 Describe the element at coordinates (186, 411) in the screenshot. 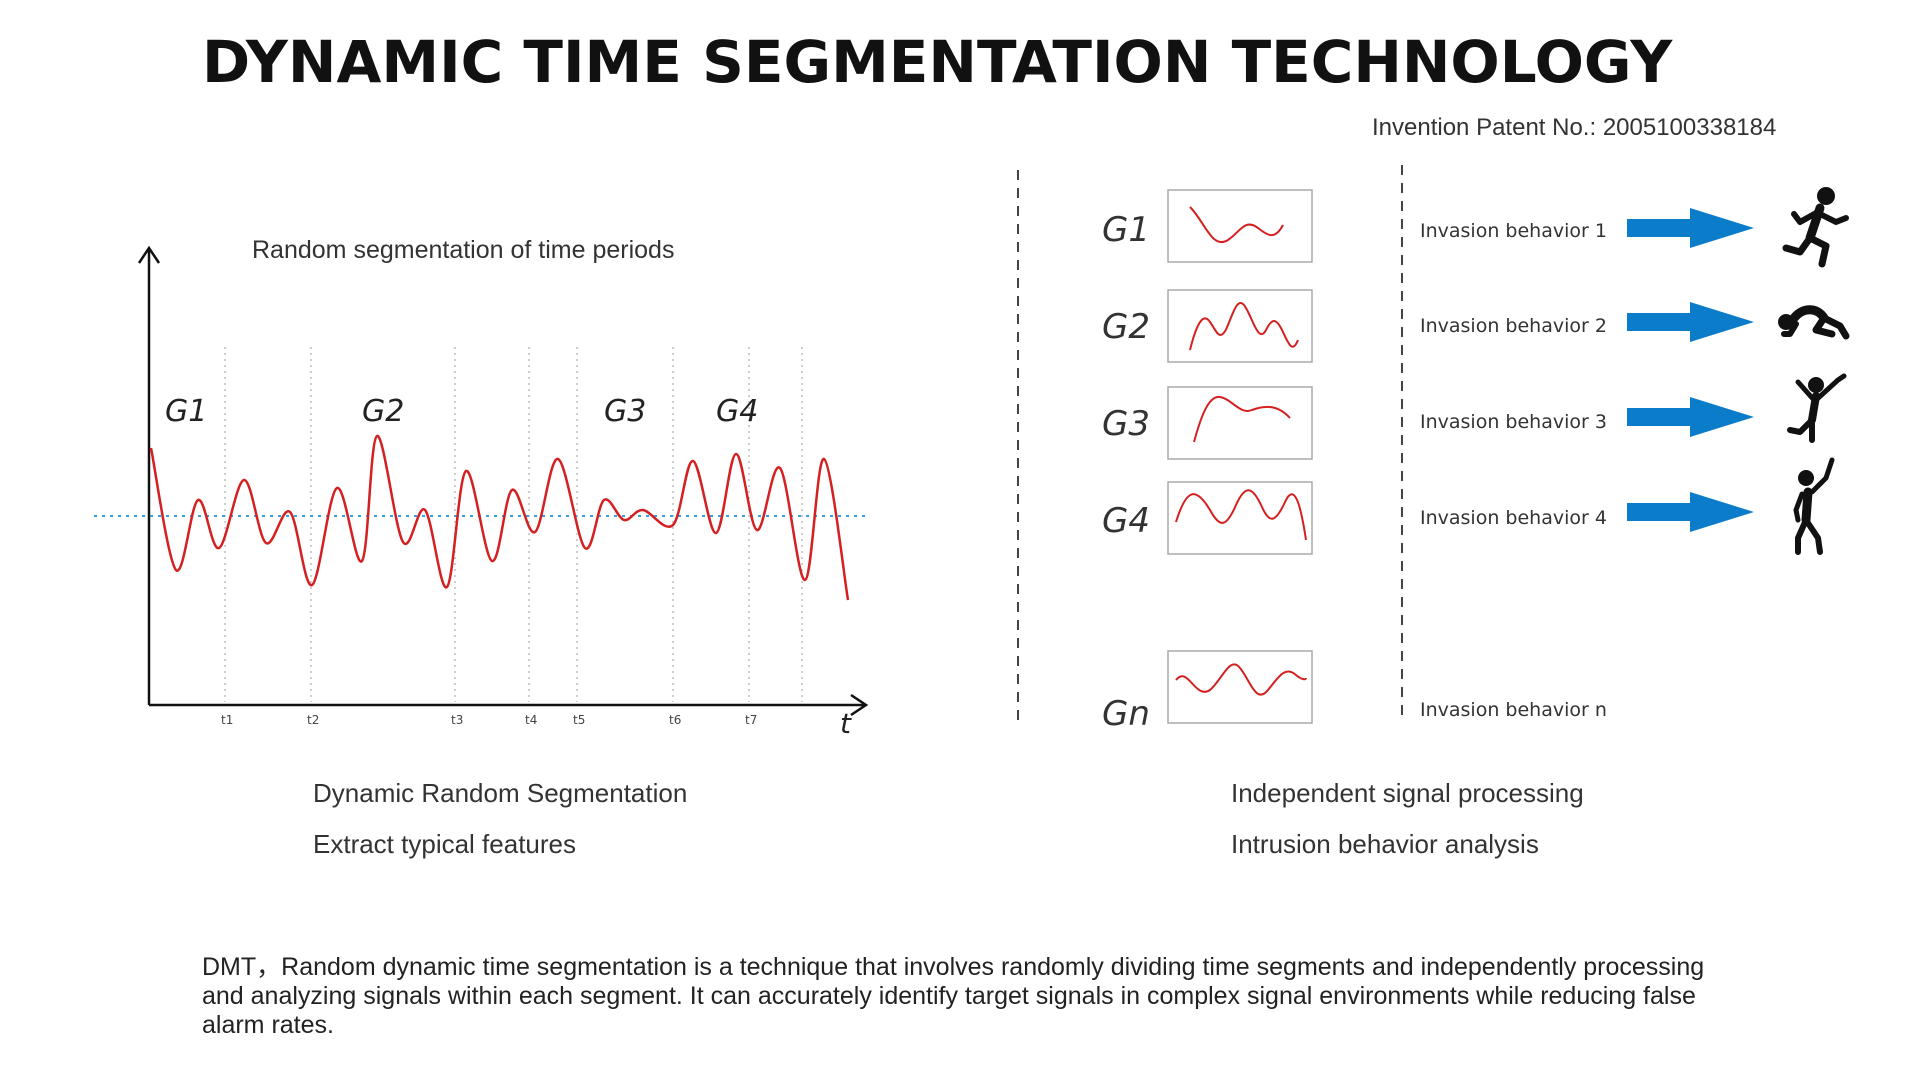

I see `segment-label-g1: G1` at that location.